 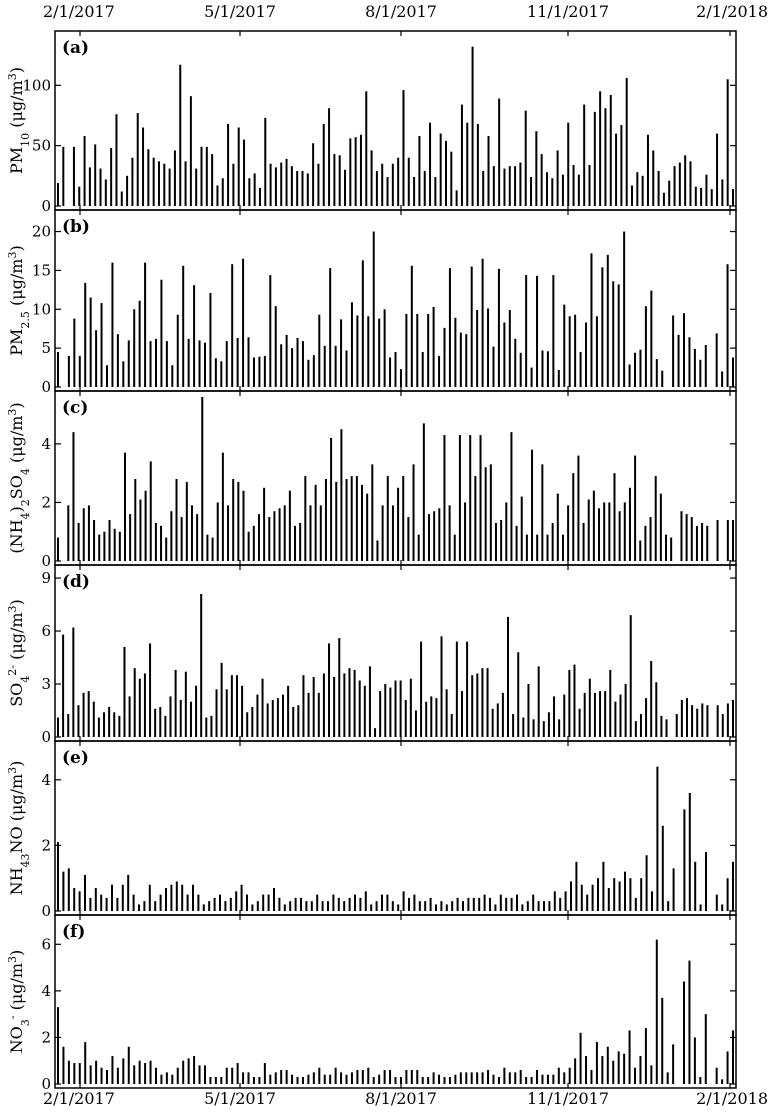 I want to click on panel-border, so click(x=395, y=1001).